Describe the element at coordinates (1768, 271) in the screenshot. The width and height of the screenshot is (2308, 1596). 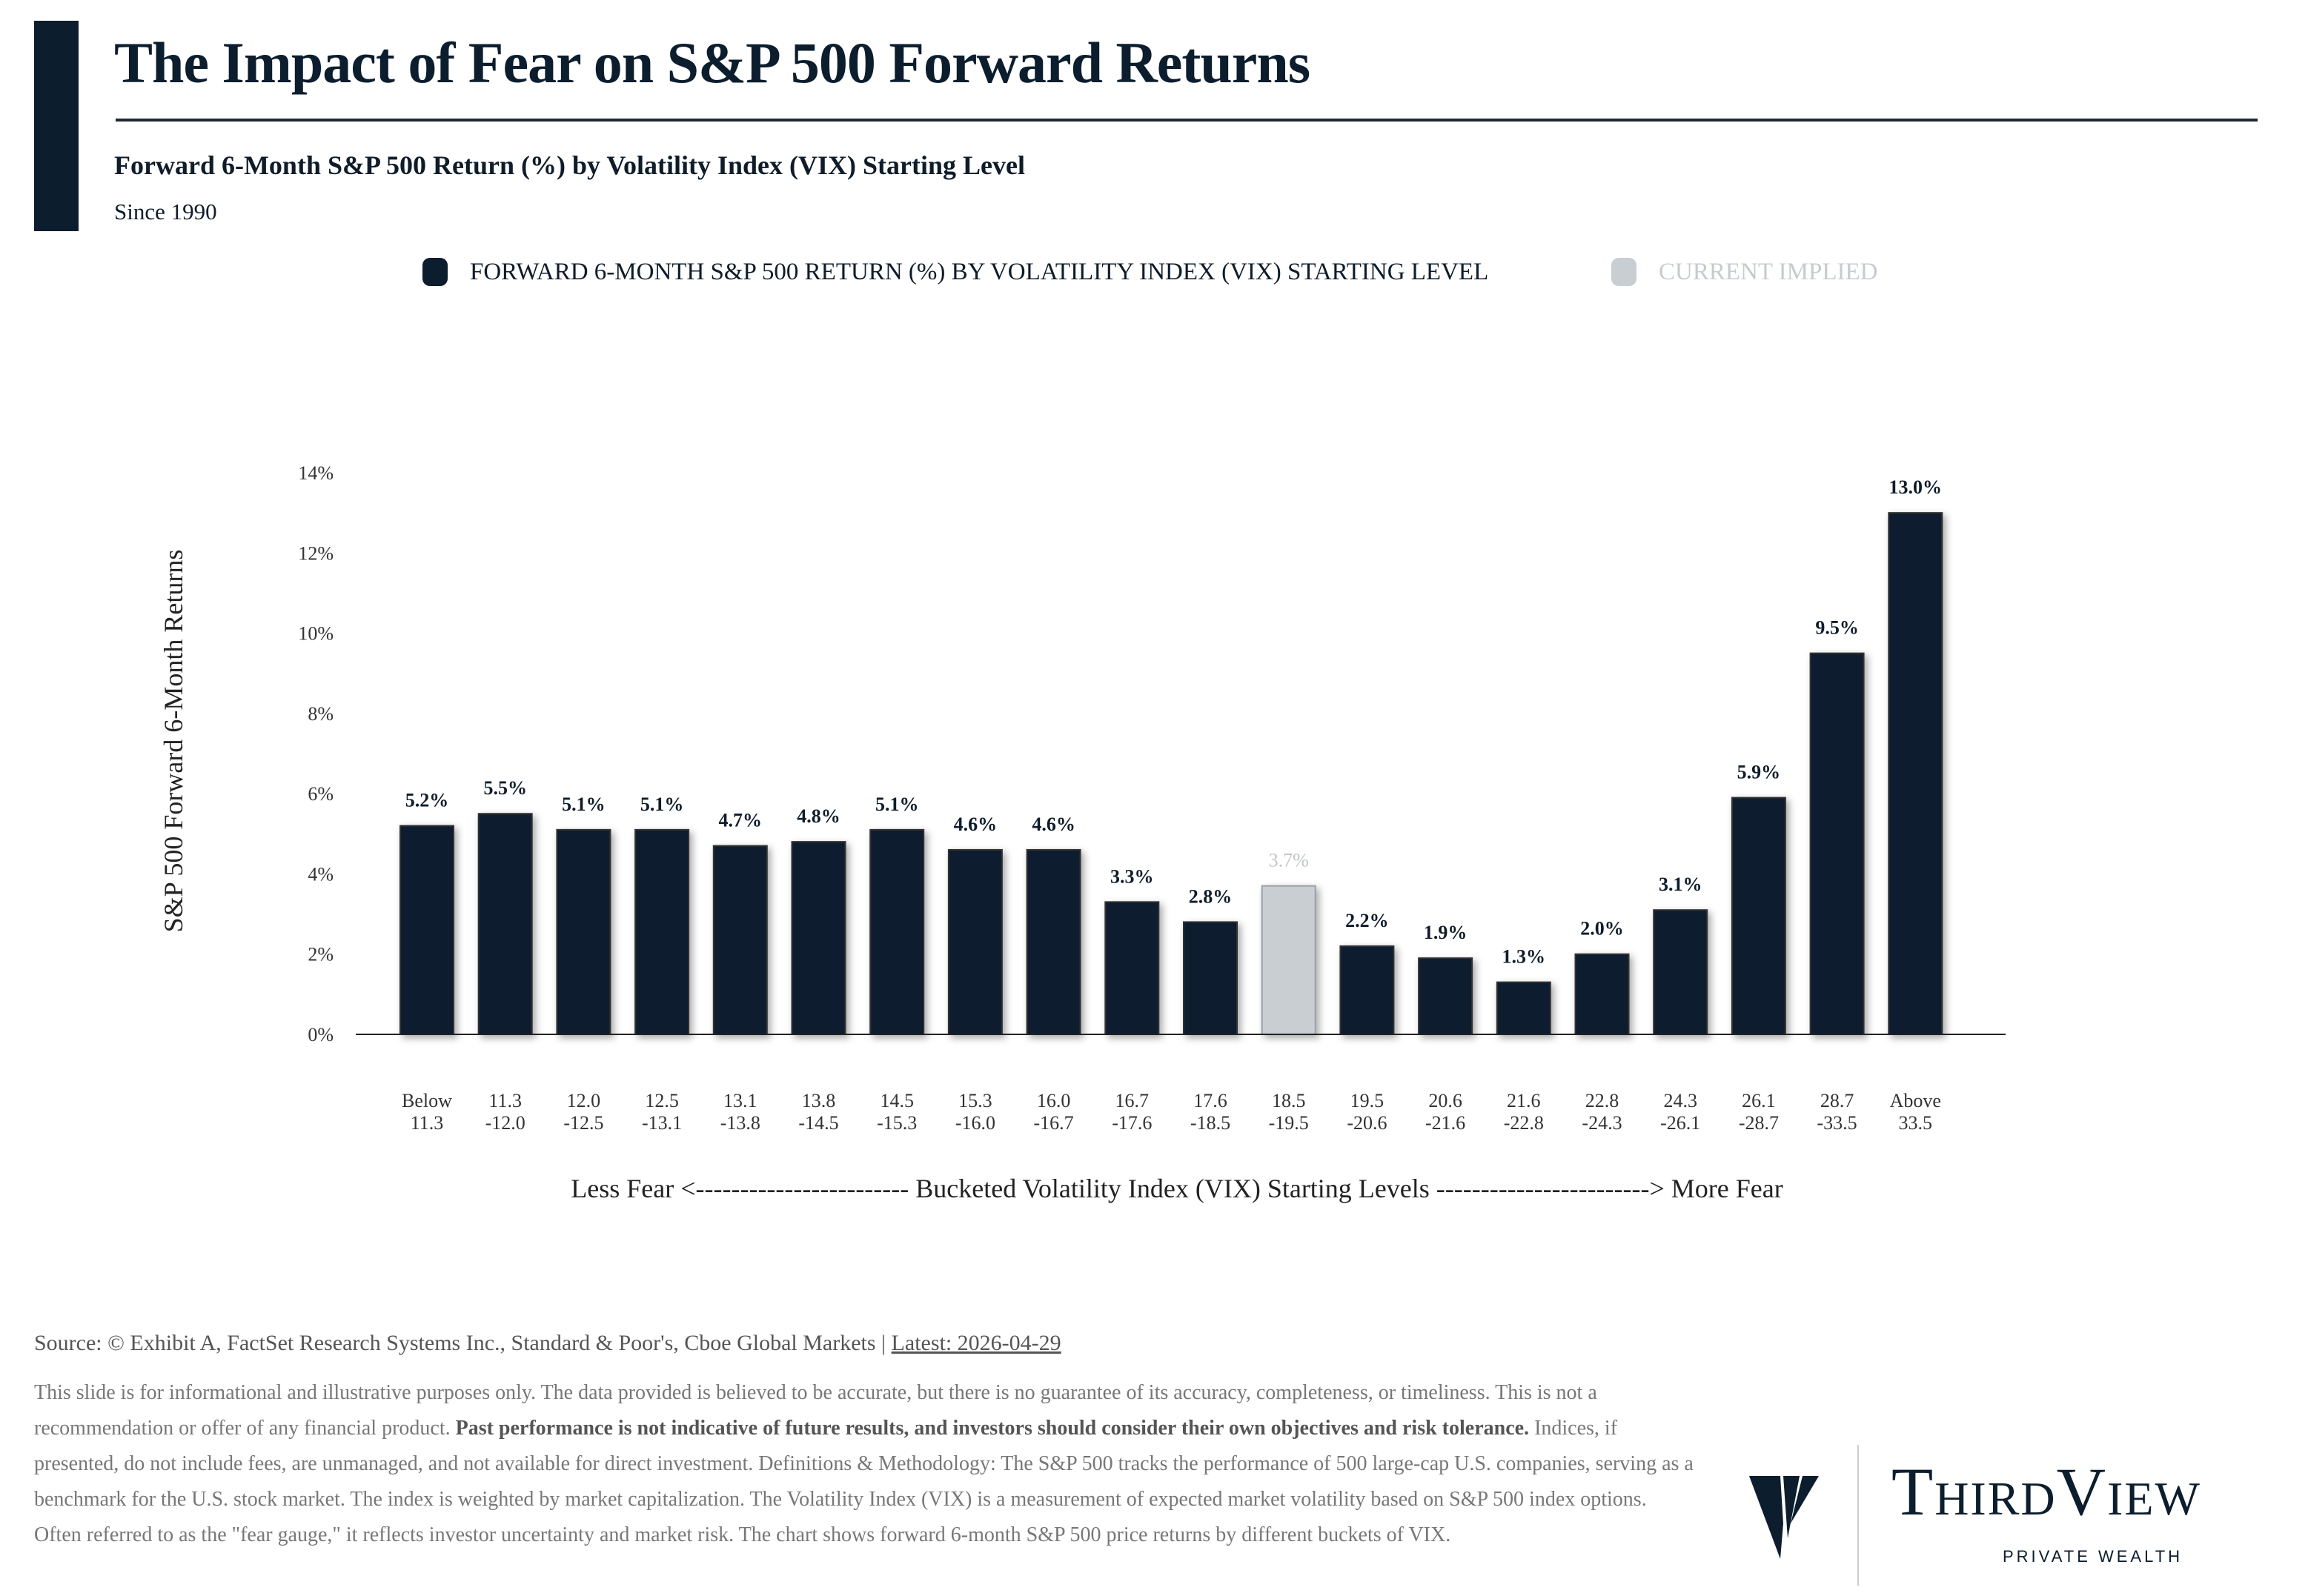
I see `legend-label: CURRENT IMPLIED` at that location.